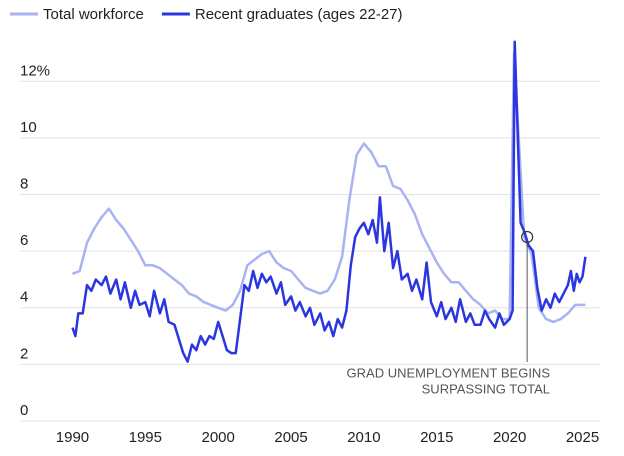 The width and height of the screenshot is (624, 456). Describe the element at coordinates (24, 297) in the screenshot. I see `y-tick-label: 4` at that location.